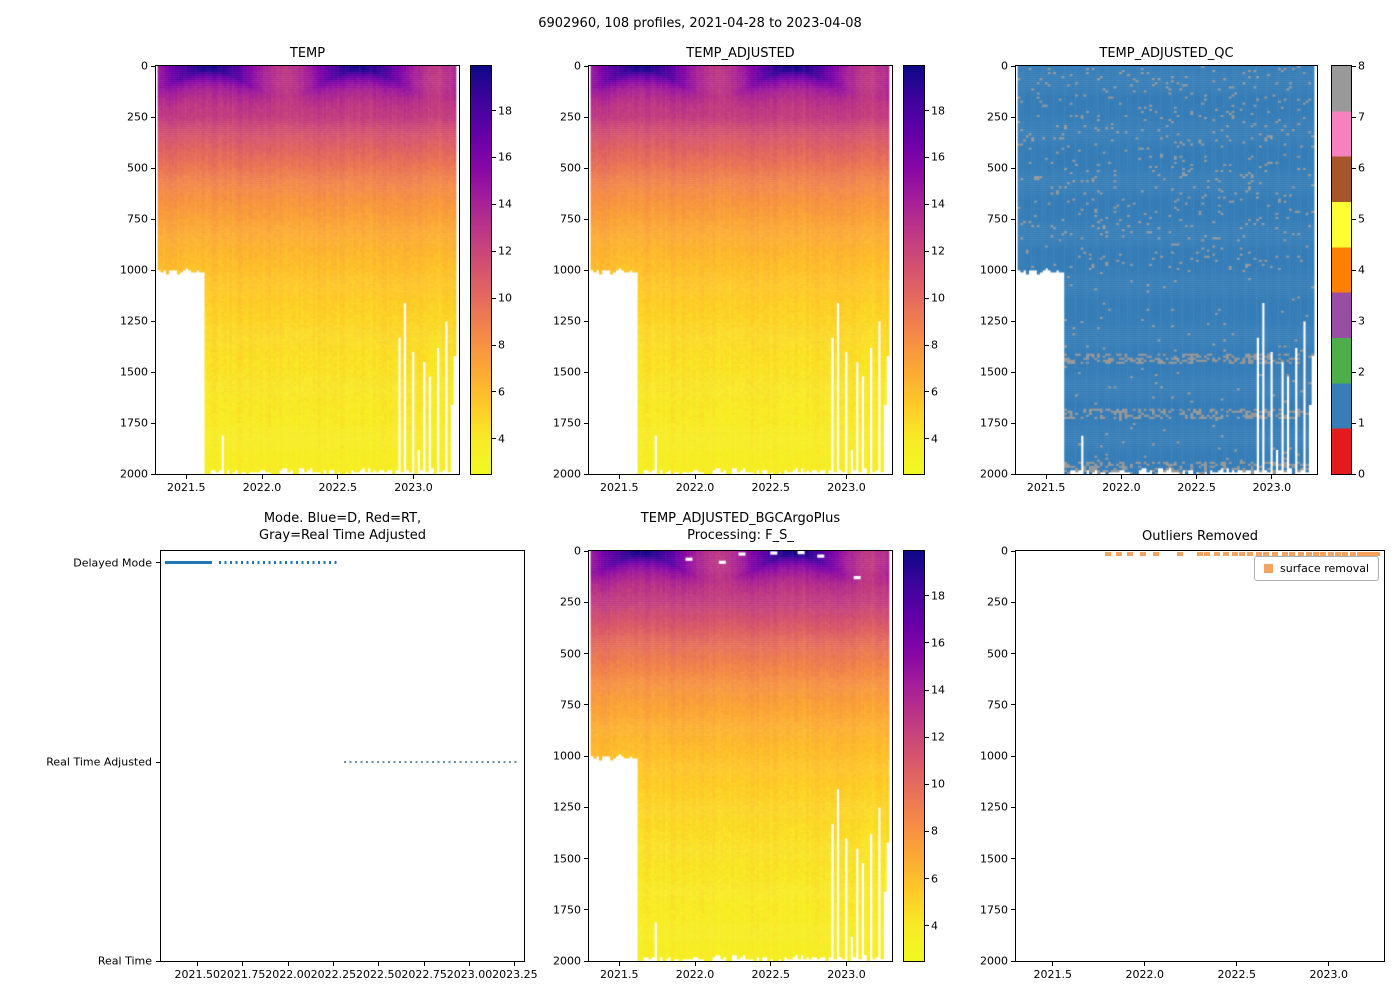  What do you see at coordinates (1361, 321) in the screenshot?
I see `colorbar-tick-label: 3` at bounding box center [1361, 321].